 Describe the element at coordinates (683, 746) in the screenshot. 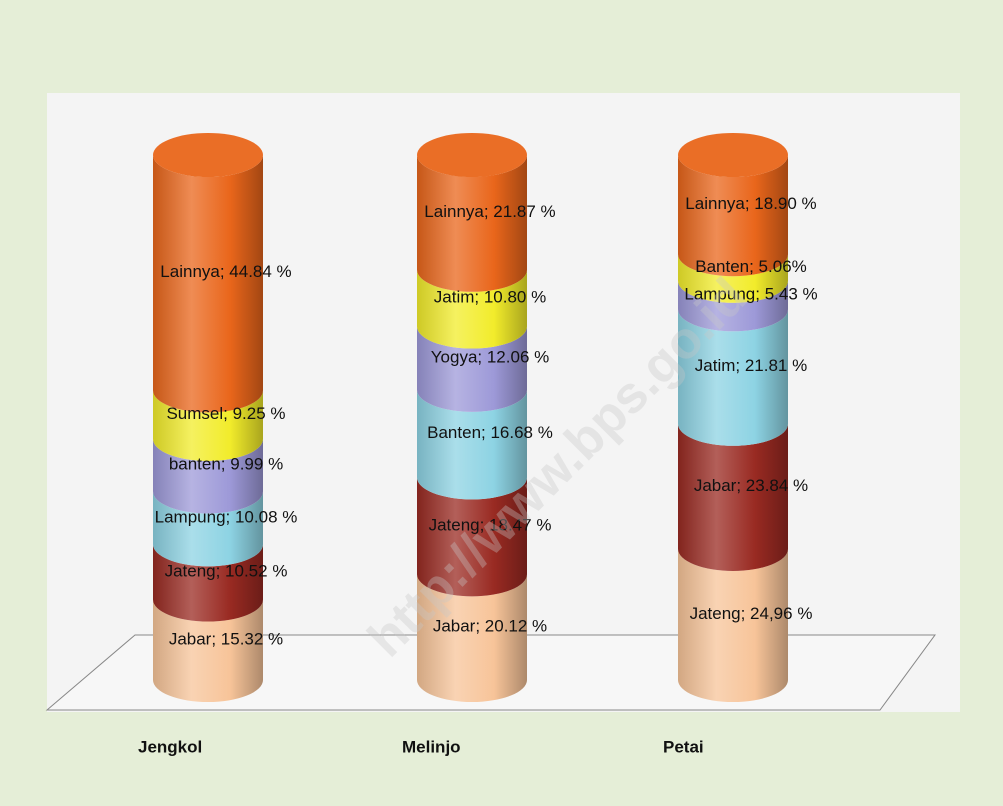

I see `category-label: Petai` at that location.